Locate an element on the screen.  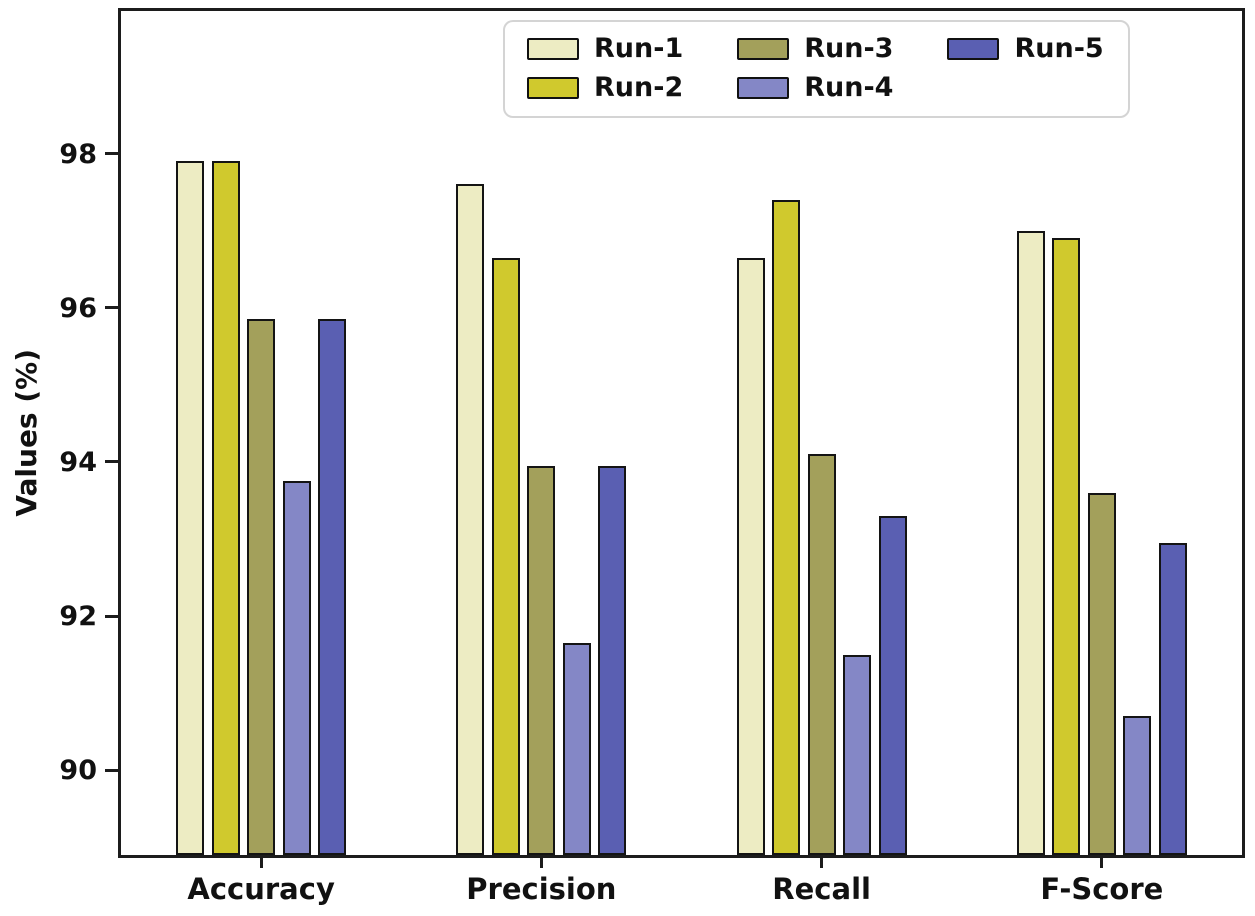
legend-item-run-5: Run-5 is located at coordinates (1025, 48).